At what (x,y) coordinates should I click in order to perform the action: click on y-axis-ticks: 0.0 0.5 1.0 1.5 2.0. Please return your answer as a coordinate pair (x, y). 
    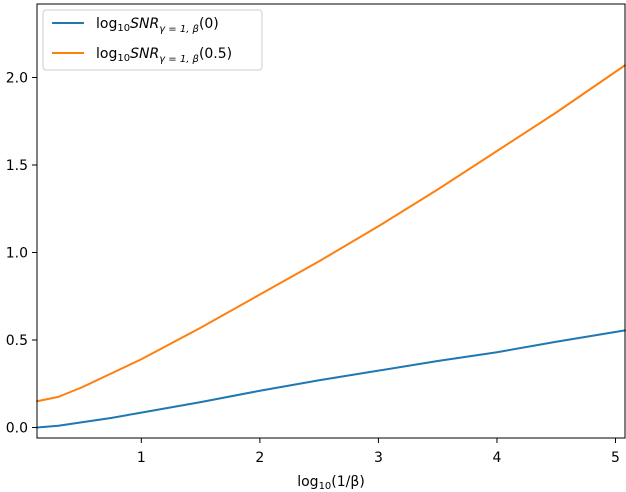
    Looking at the image, I should click on (21, 254).